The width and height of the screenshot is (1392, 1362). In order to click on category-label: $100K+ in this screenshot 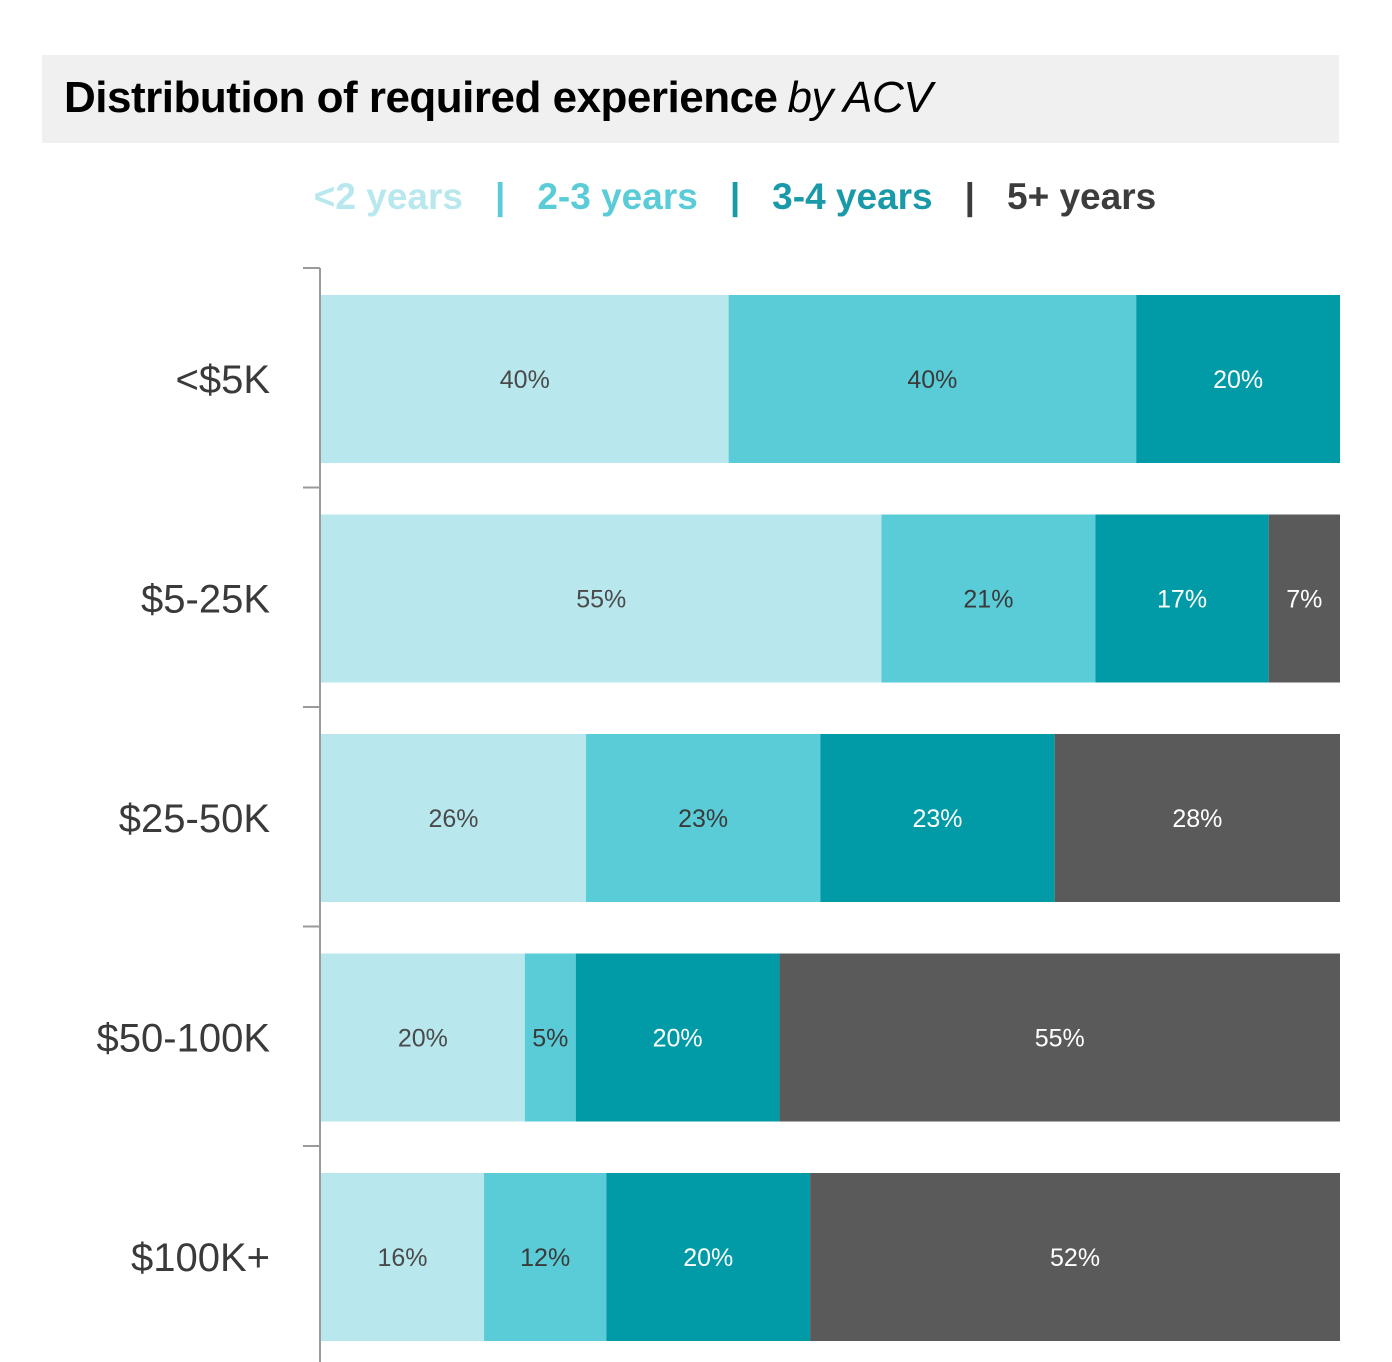, I will do `click(200, 1258)`.